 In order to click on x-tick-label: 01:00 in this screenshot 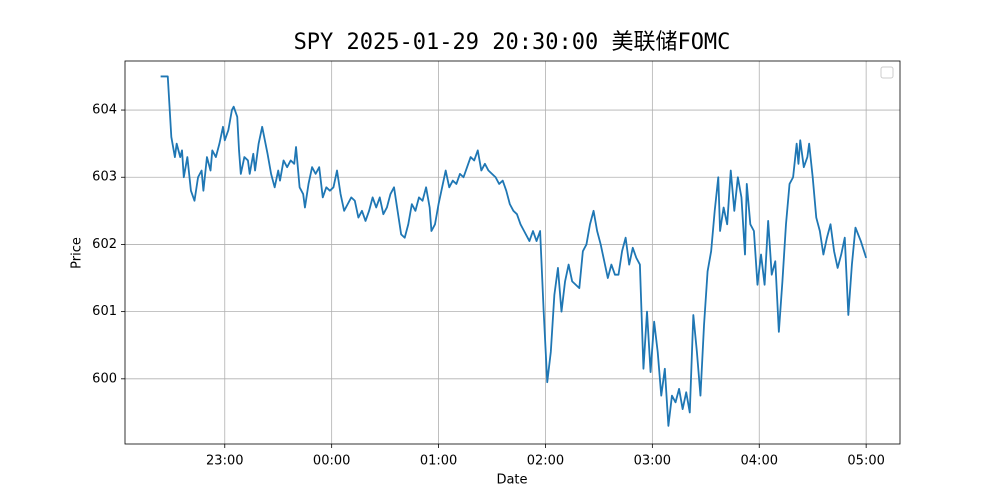, I will do `click(438, 461)`.